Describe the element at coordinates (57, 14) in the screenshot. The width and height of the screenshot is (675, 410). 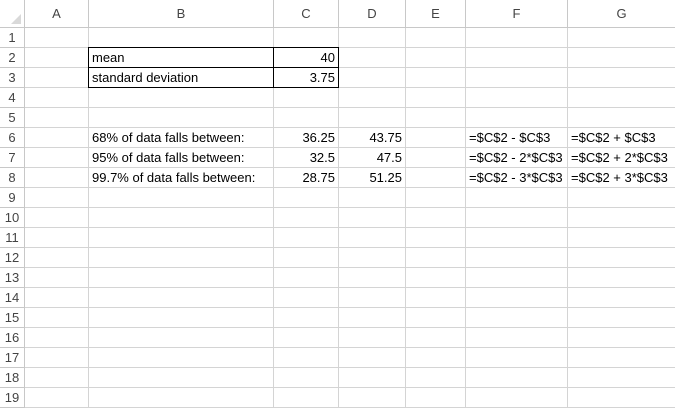
I see `column-header-A: A` at that location.